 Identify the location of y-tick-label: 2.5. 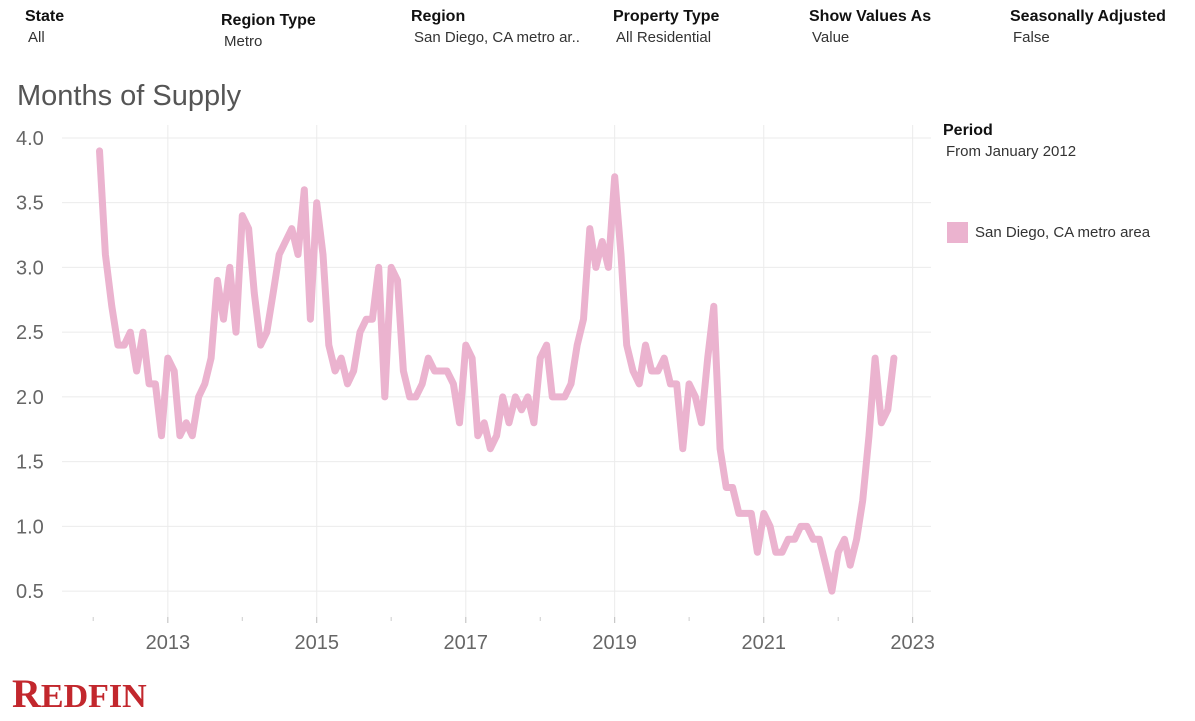
(30, 333).